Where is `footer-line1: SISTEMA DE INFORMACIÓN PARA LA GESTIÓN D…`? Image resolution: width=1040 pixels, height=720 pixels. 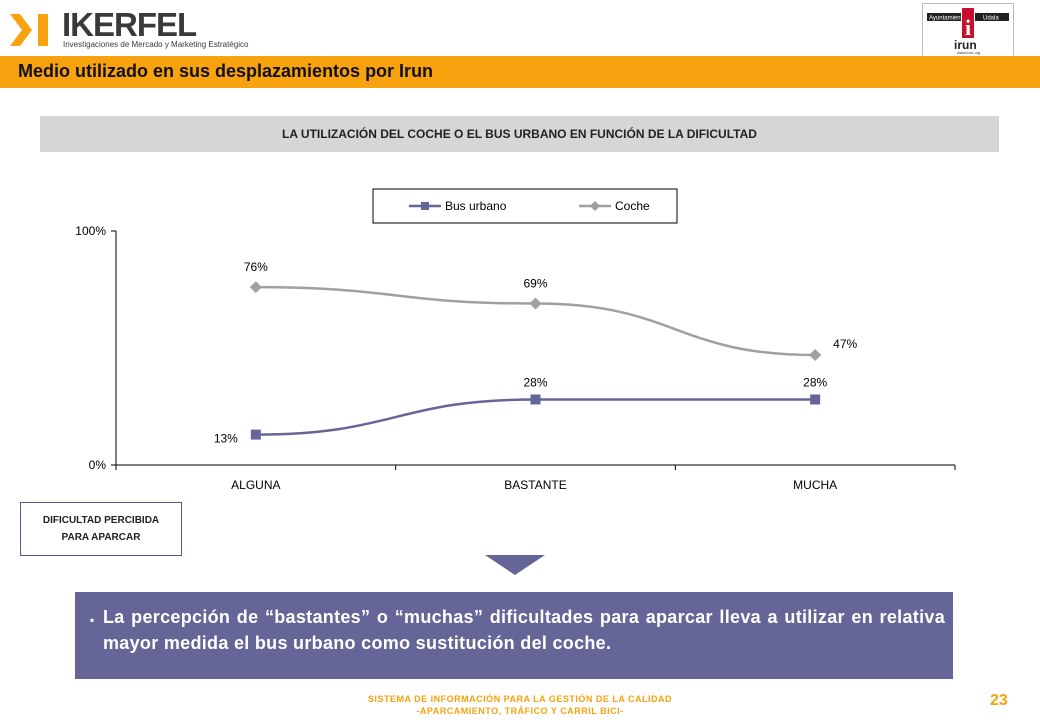 footer-line1: SISTEMA DE INFORMACIÓN PARA LA GESTIÓN D… is located at coordinates (520, 699).